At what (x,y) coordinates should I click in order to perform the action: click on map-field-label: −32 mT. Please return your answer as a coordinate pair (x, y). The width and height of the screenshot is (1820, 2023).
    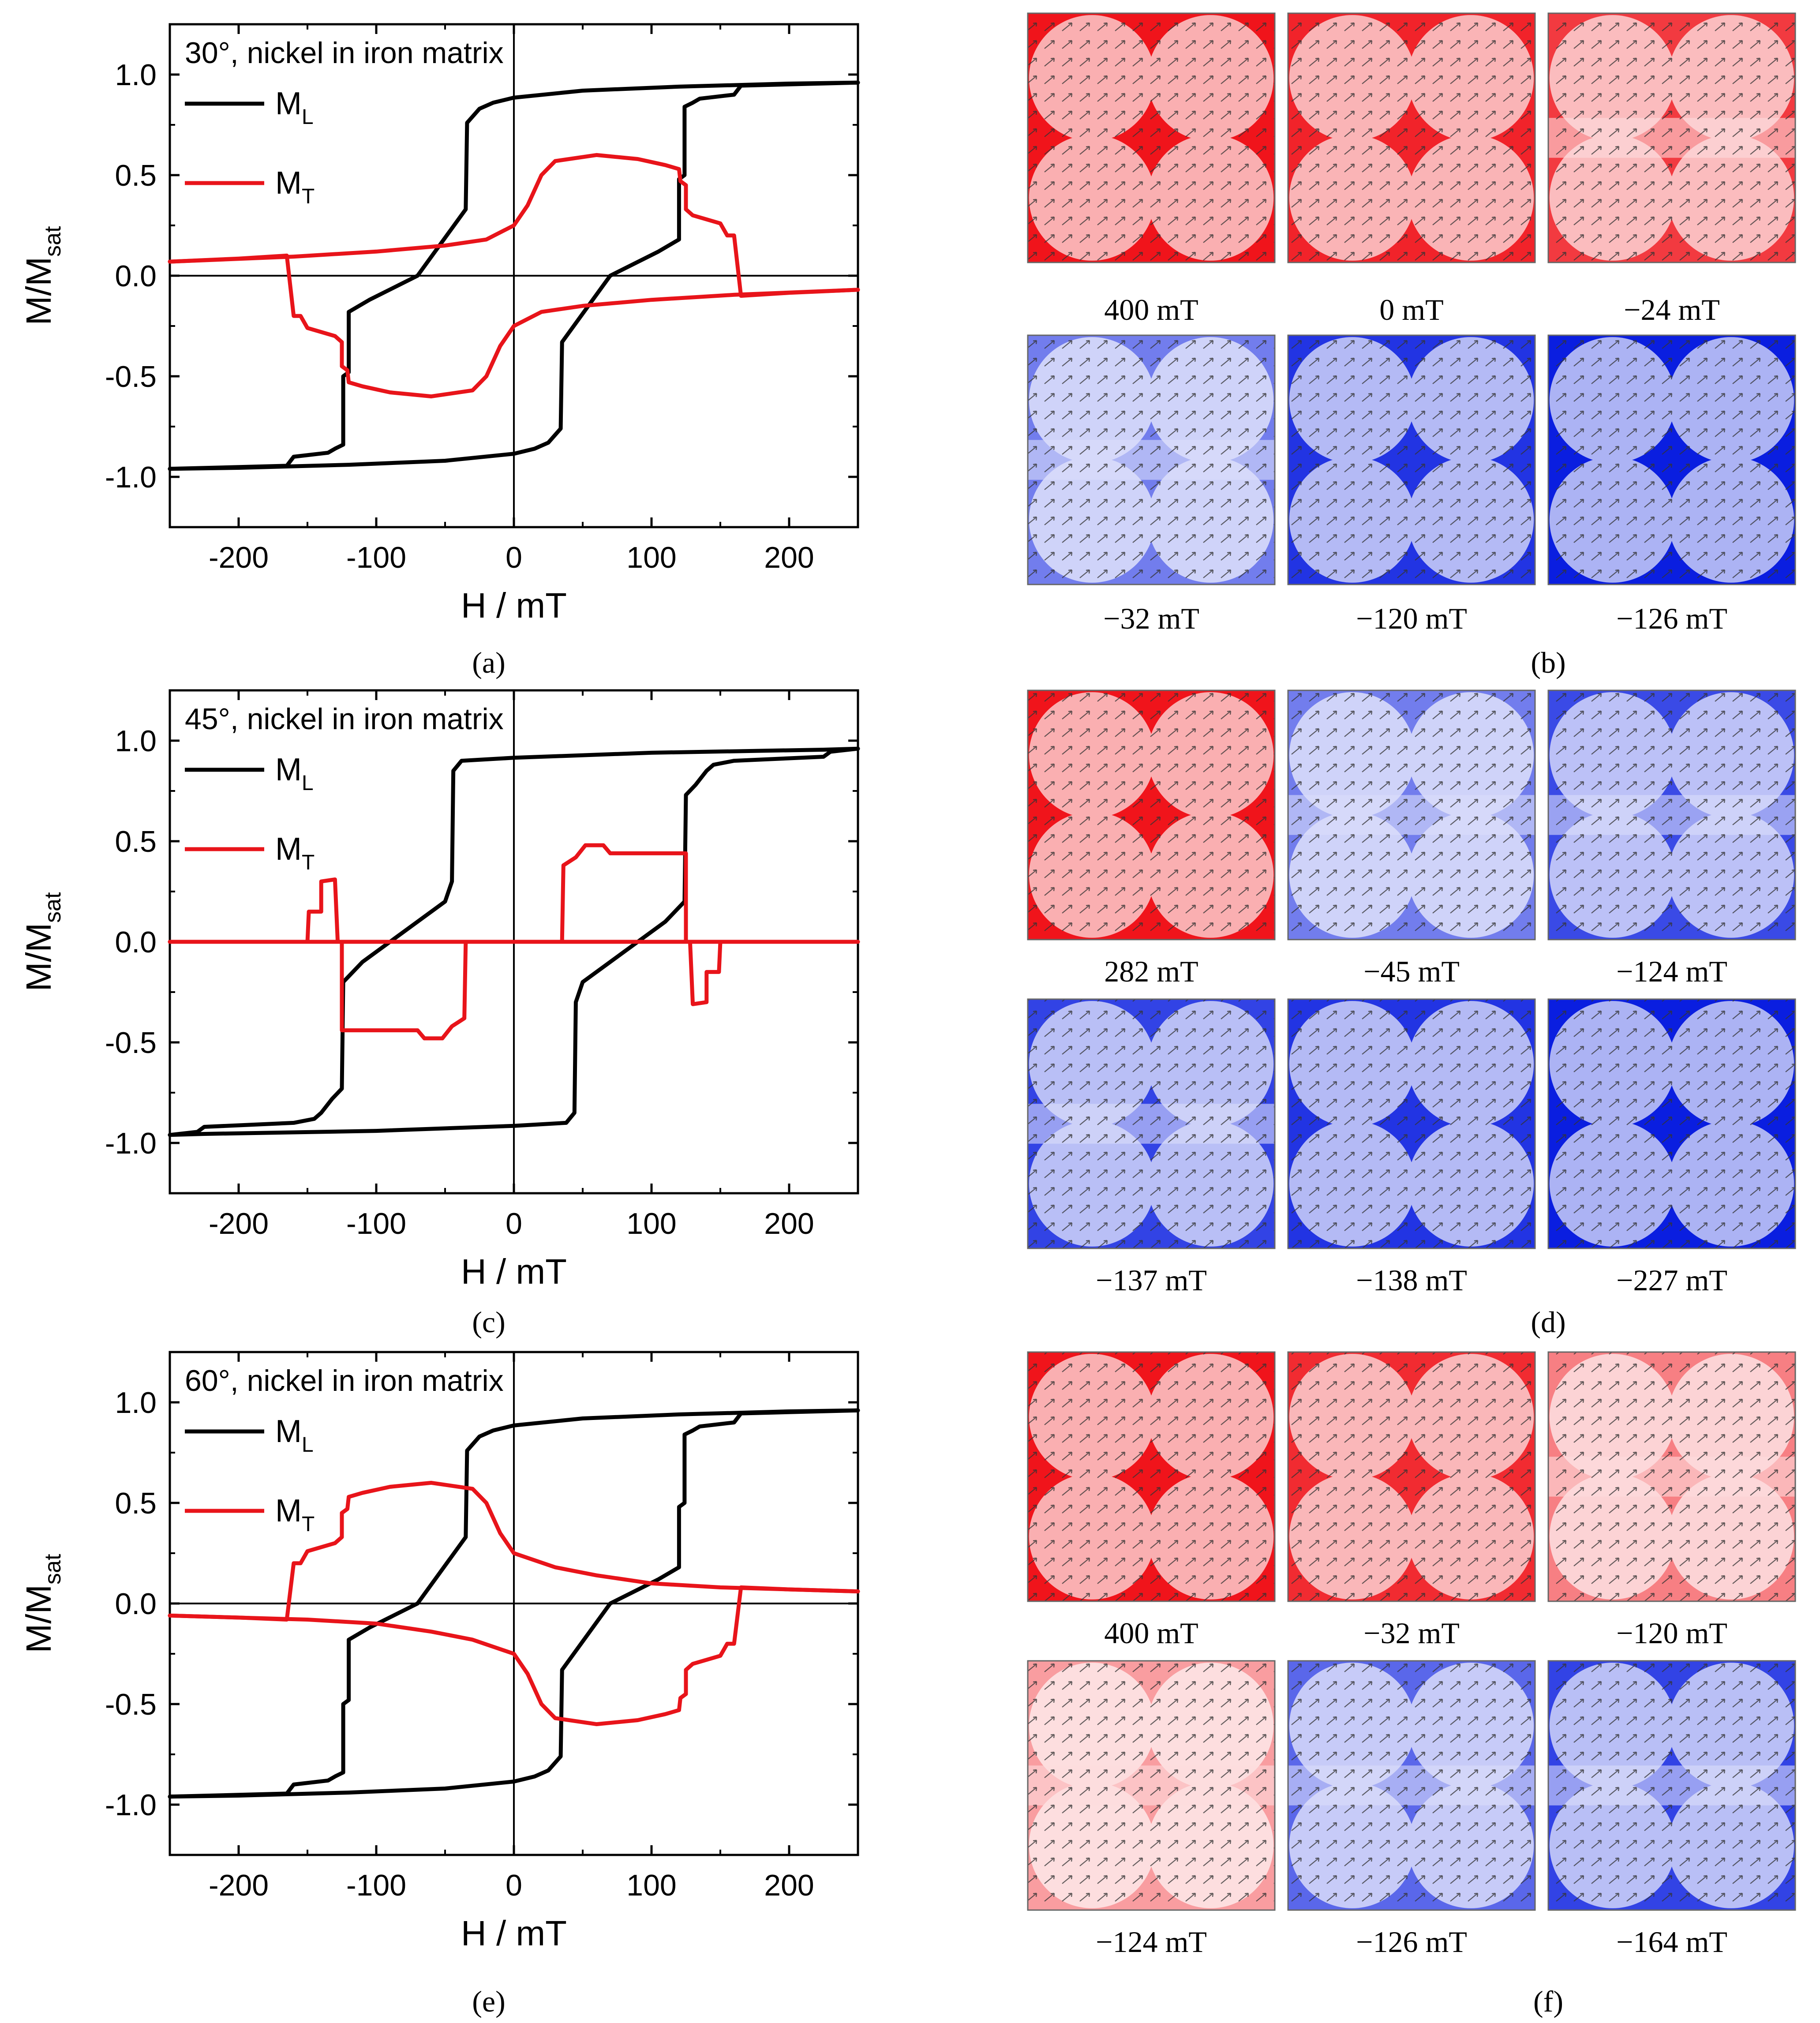
    Looking at the image, I should click on (1151, 618).